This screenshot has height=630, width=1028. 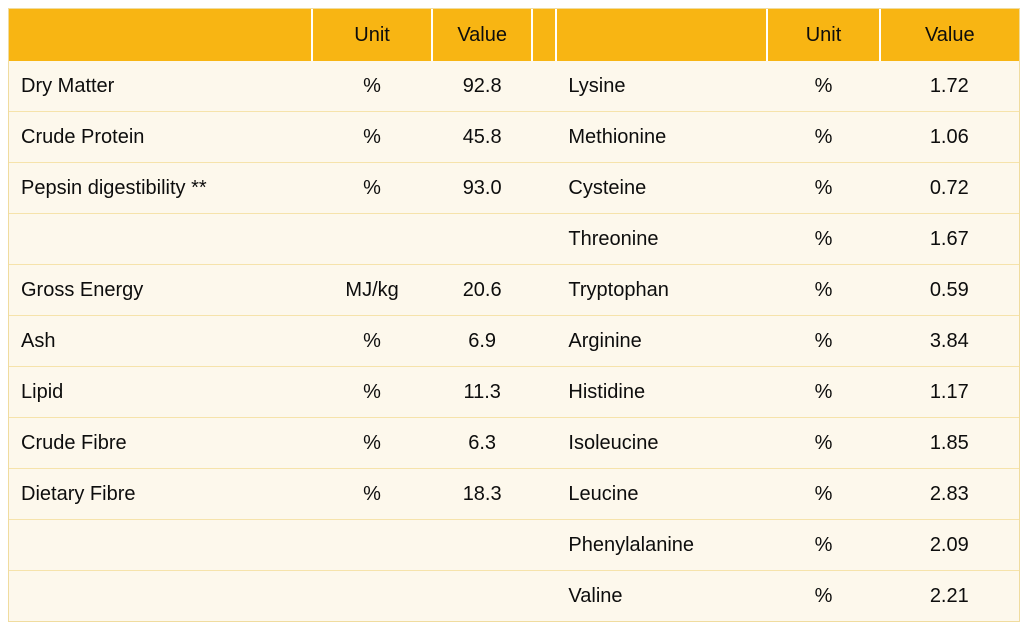 I want to click on nutrient-cell-right: Lysine, so click(x=662, y=86).